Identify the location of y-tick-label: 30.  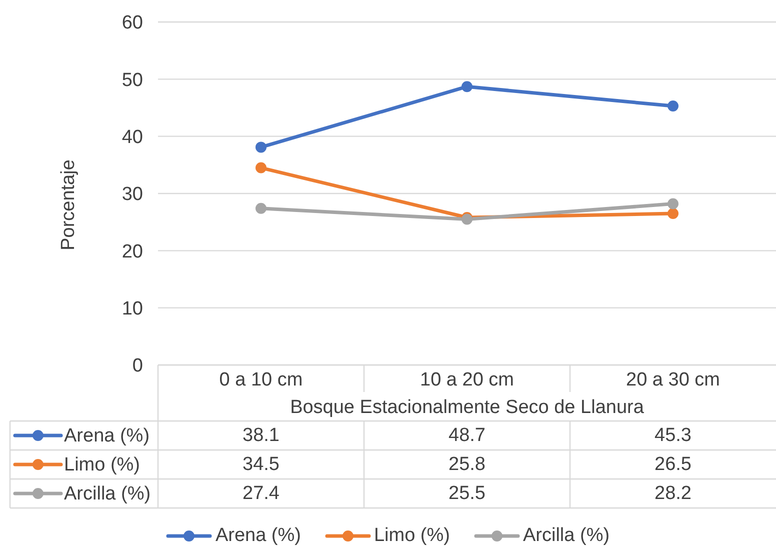
(132, 195).